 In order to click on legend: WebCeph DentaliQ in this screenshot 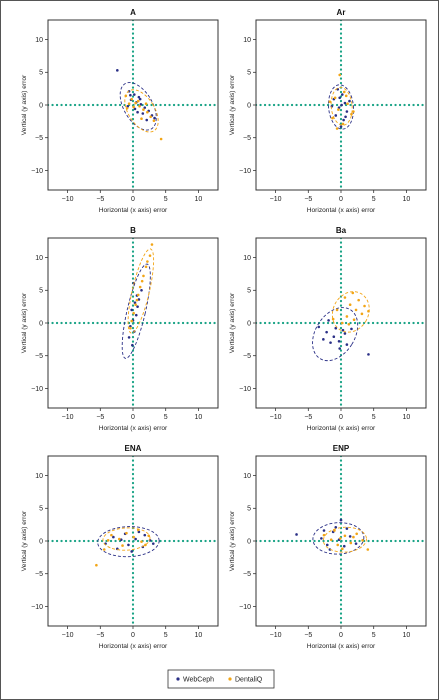, I will do `click(221, 679)`.